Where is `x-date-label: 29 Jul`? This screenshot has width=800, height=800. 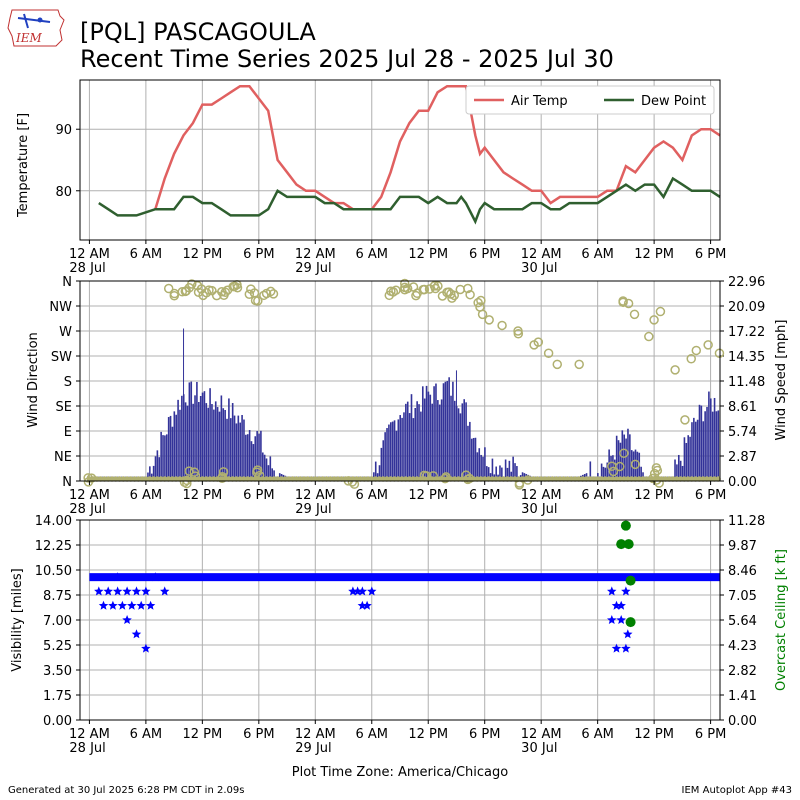 x-date-label: 29 Jul is located at coordinates (313, 509).